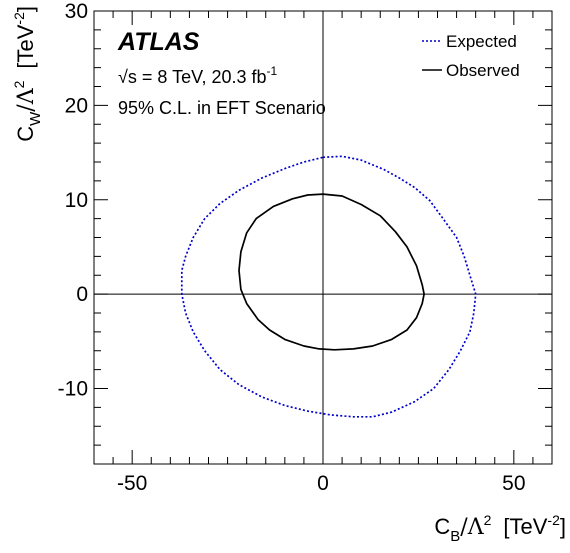 This screenshot has height=553, width=570. Describe the element at coordinates (222, 108) in the screenshot. I see `scenario-label: 95% C.L. in EFT Scenario` at that location.